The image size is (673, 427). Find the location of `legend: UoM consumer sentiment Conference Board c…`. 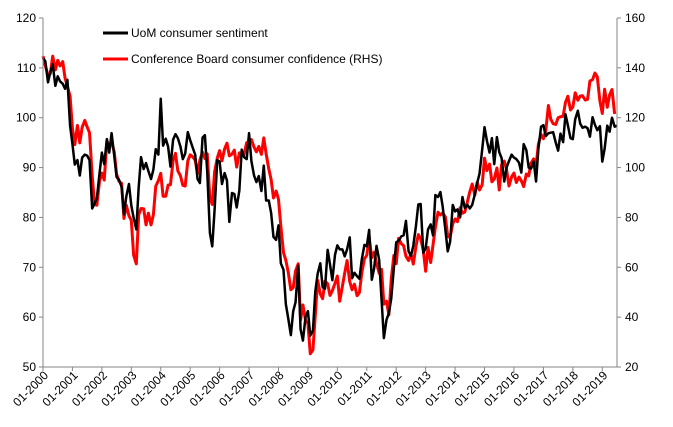

legend: UoM consumer sentiment Conference Board c… is located at coordinates (242, 46).